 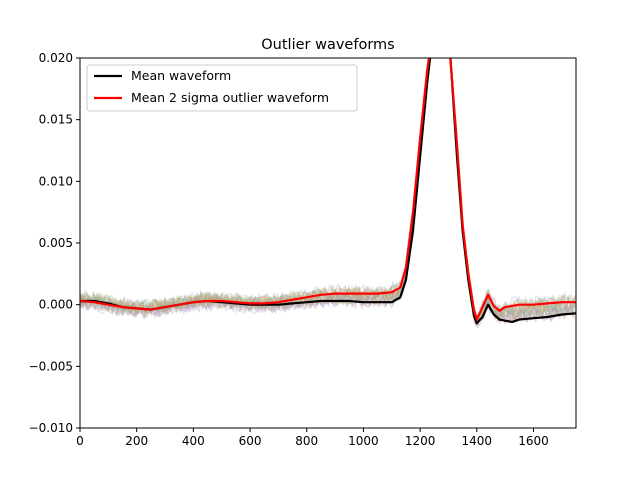 What do you see at coordinates (56, 58) in the screenshot?
I see `y-tick-label: 0.020` at bounding box center [56, 58].